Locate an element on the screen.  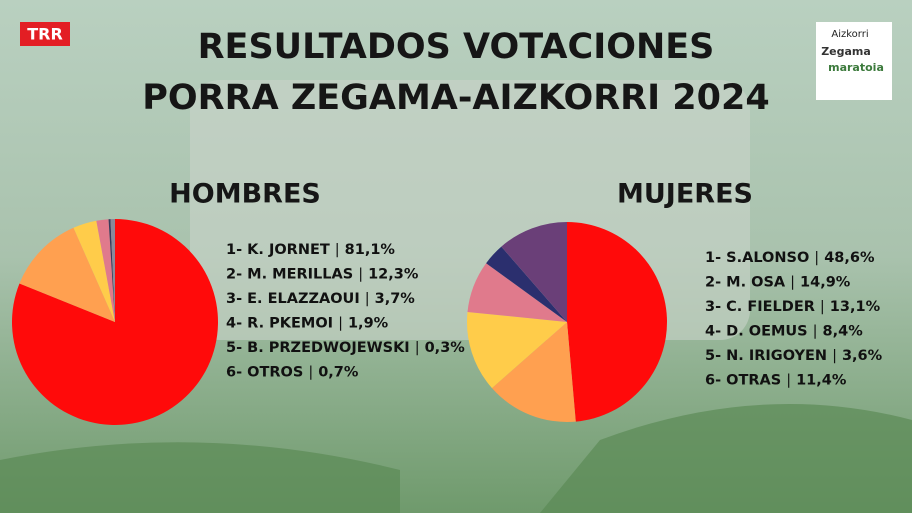
legend-label: 4- R. PKEMOI is located at coordinates (279, 324).